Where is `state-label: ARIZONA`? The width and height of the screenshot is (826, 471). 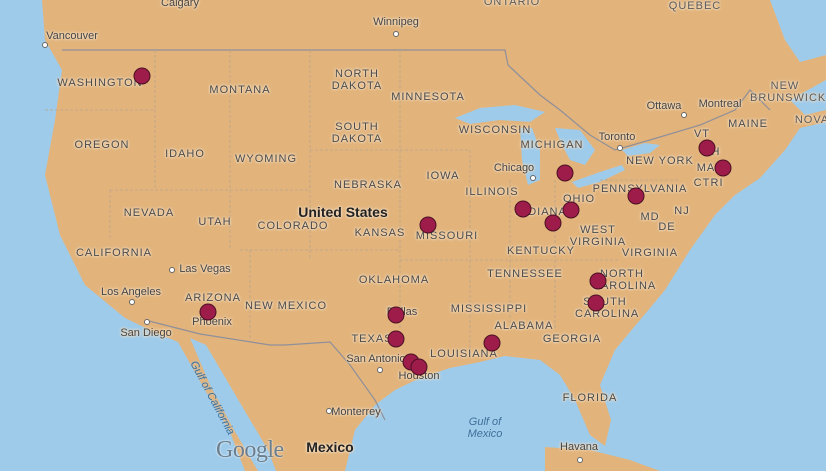 state-label: ARIZONA is located at coordinates (213, 298).